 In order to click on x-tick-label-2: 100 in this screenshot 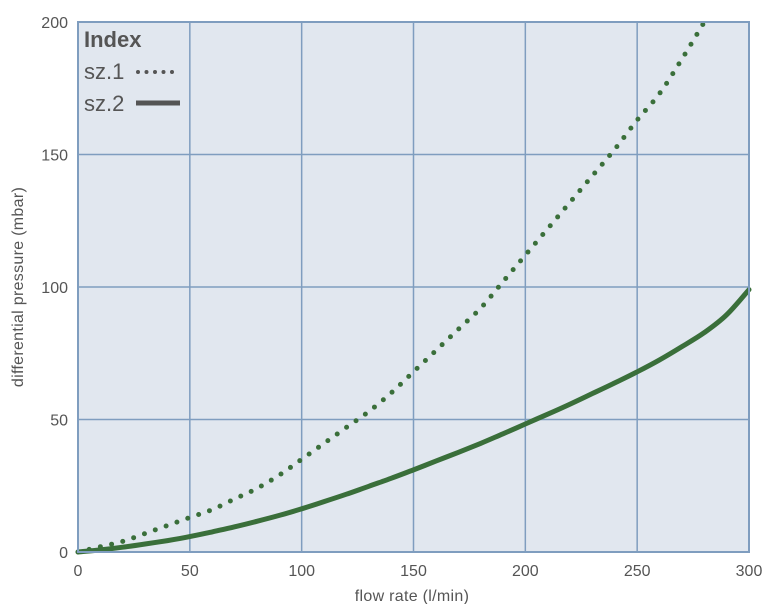, I will do `click(301, 571)`.